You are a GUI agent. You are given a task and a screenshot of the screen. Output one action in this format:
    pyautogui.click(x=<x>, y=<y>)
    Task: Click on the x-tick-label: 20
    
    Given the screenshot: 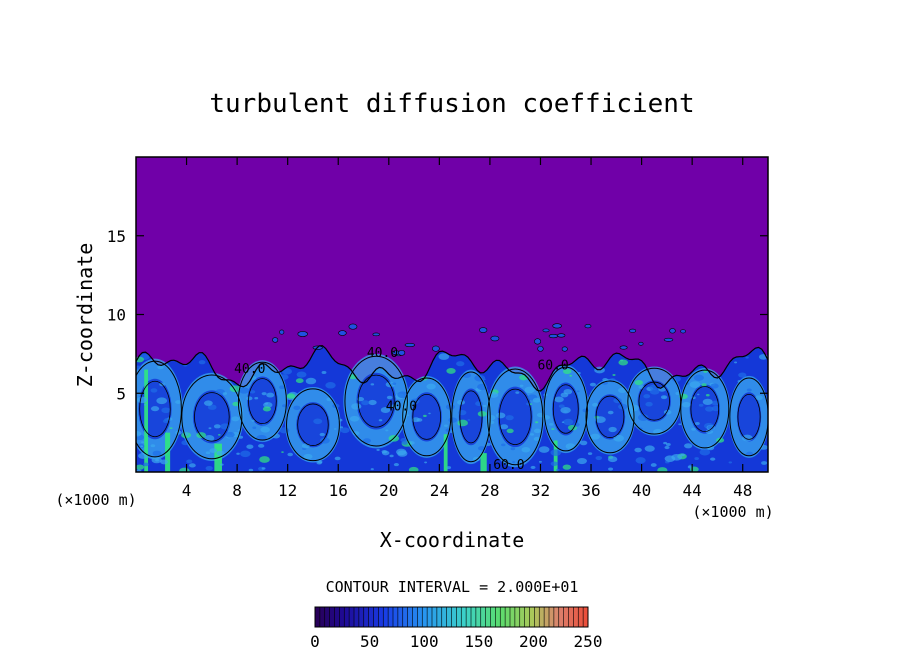 What is the action you would take?
    pyautogui.click(x=388, y=490)
    